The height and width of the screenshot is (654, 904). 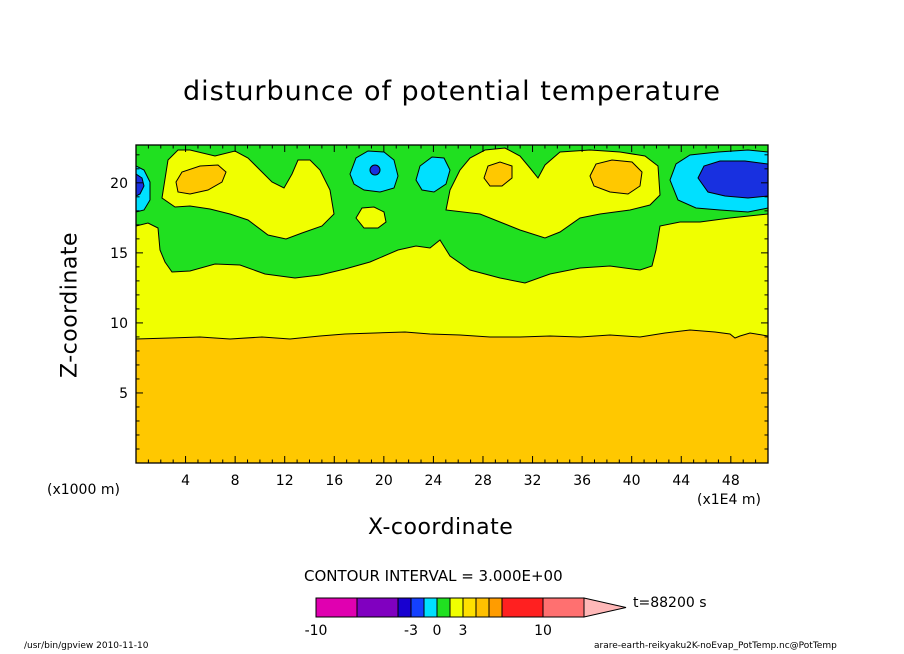 What do you see at coordinates (119, 254) in the screenshot?
I see `y-tick-label: 15` at bounding box center [119, 254].